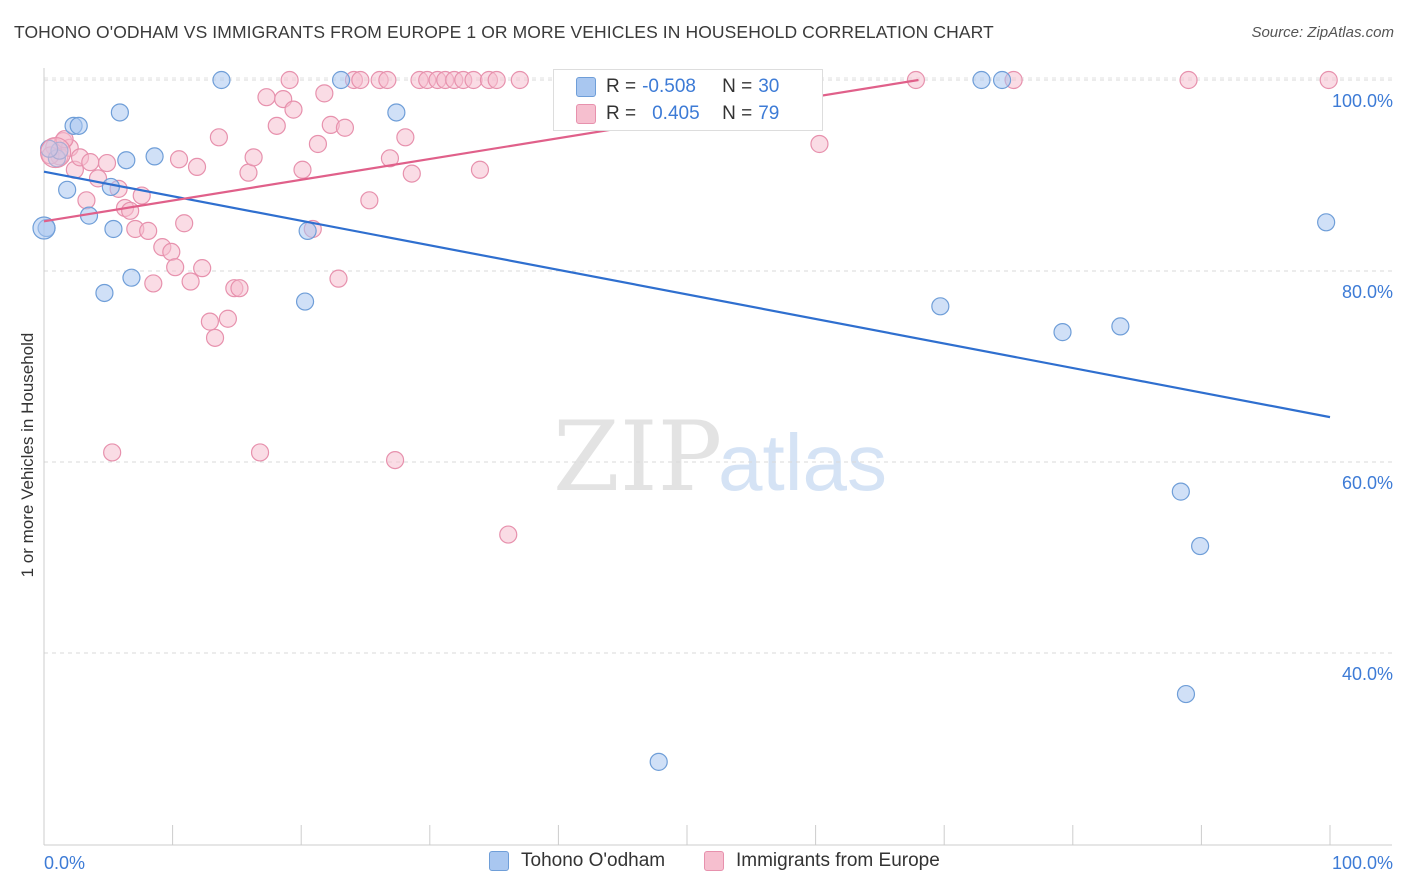 The height and width of the screenshot is (892, 1406). I want to click on y-tick-label: 40.0%, so click(1367, 674).